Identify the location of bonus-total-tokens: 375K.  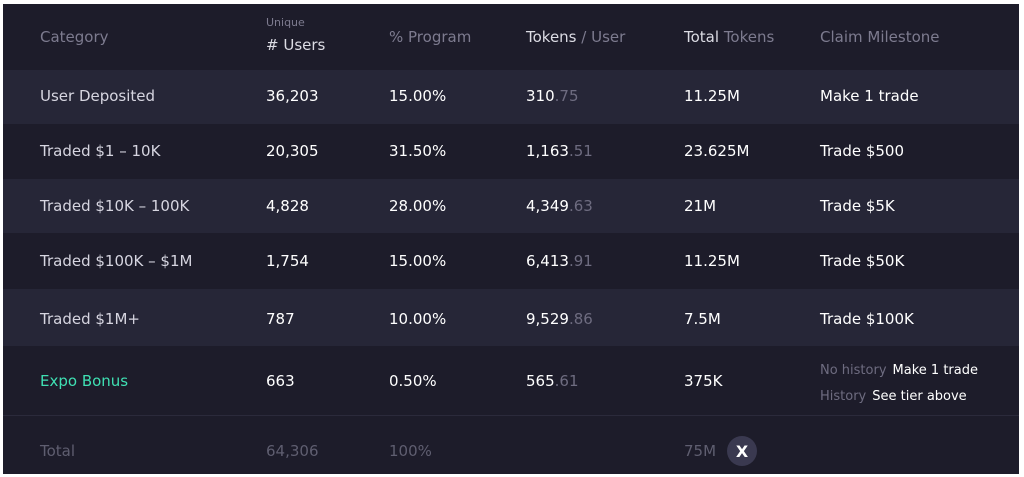
(703, 381).